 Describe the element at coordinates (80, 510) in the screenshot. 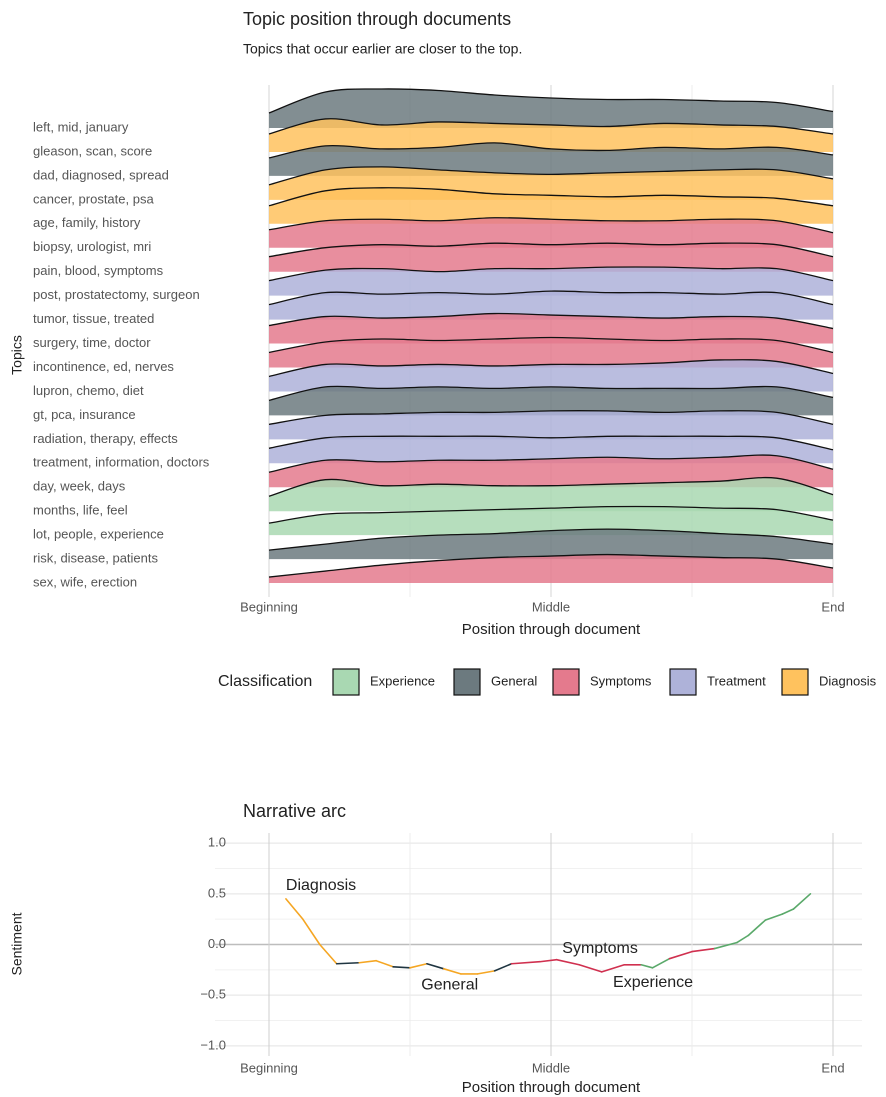

I see `topic-label: months, life, feel` at that location.